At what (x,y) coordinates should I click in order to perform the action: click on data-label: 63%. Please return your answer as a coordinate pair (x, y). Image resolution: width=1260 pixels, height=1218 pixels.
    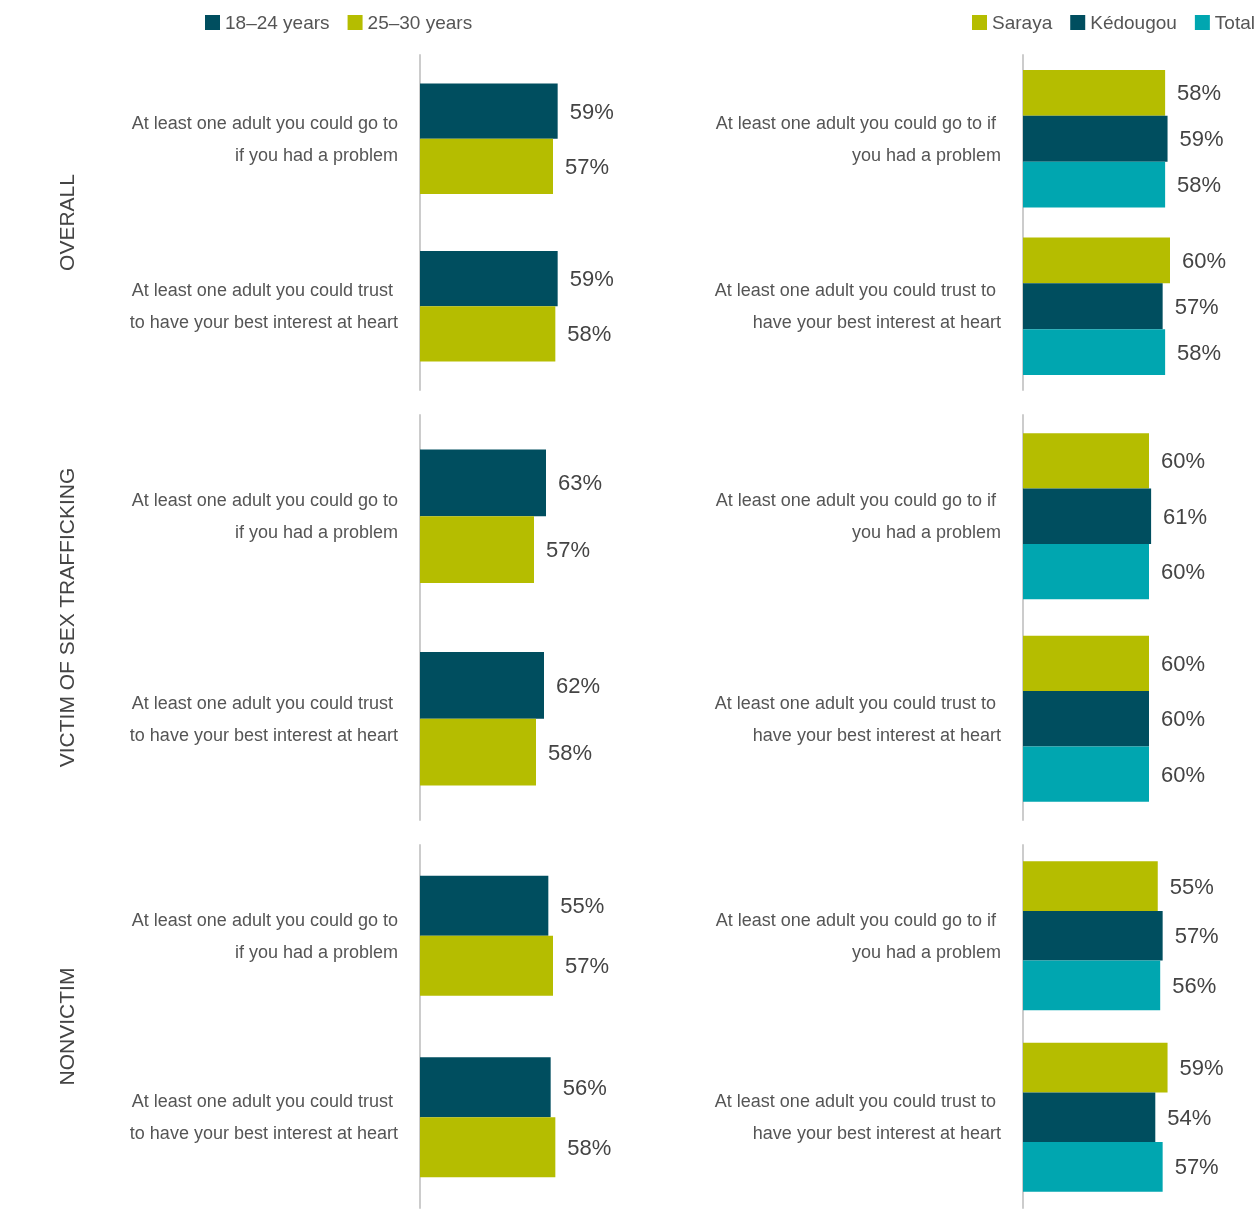
    Looking at the image, I should click on (580, 483).